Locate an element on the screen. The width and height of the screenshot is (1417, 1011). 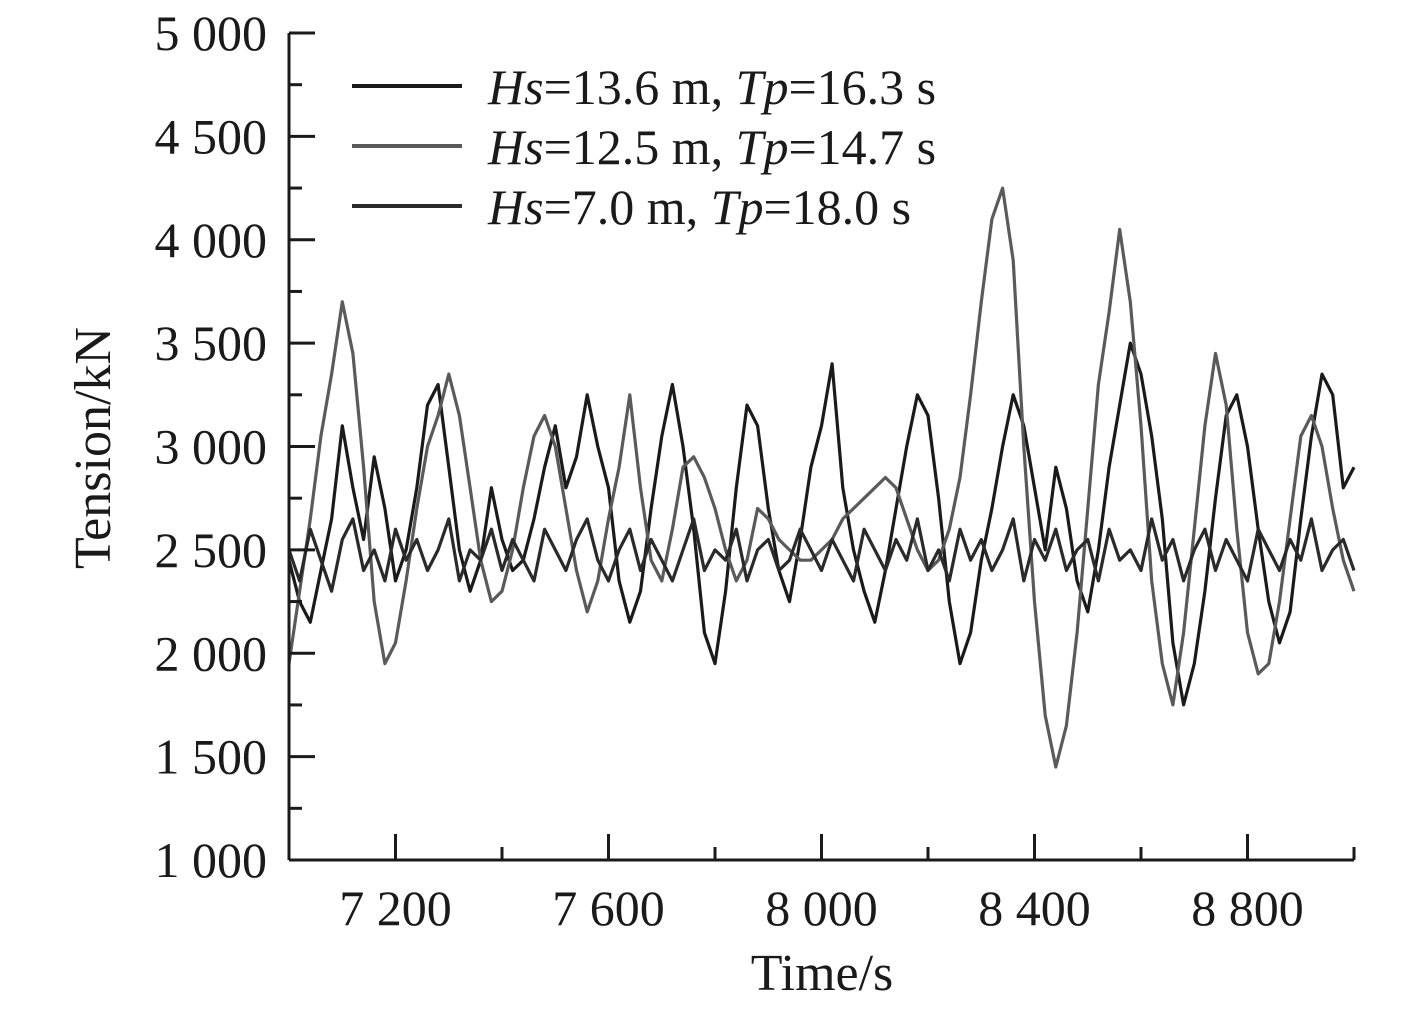
x-tick-label: 8 000 is located at coordinates (821, 908).